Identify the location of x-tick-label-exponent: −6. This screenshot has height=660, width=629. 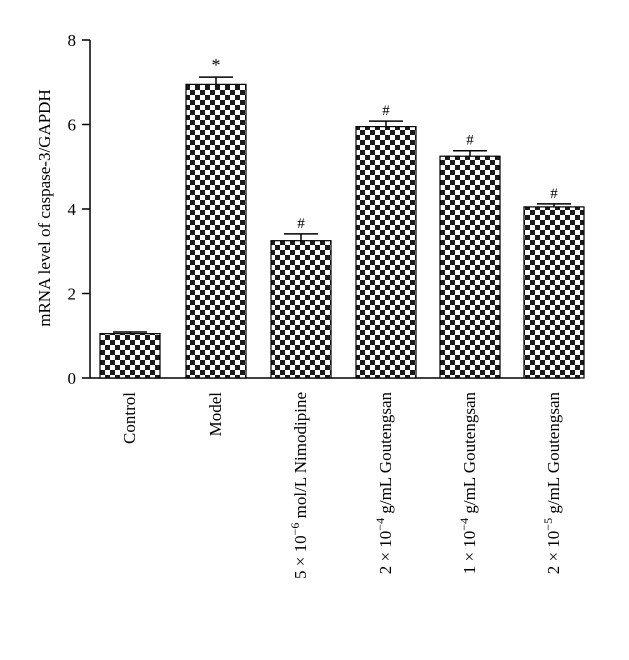
(295, 529).